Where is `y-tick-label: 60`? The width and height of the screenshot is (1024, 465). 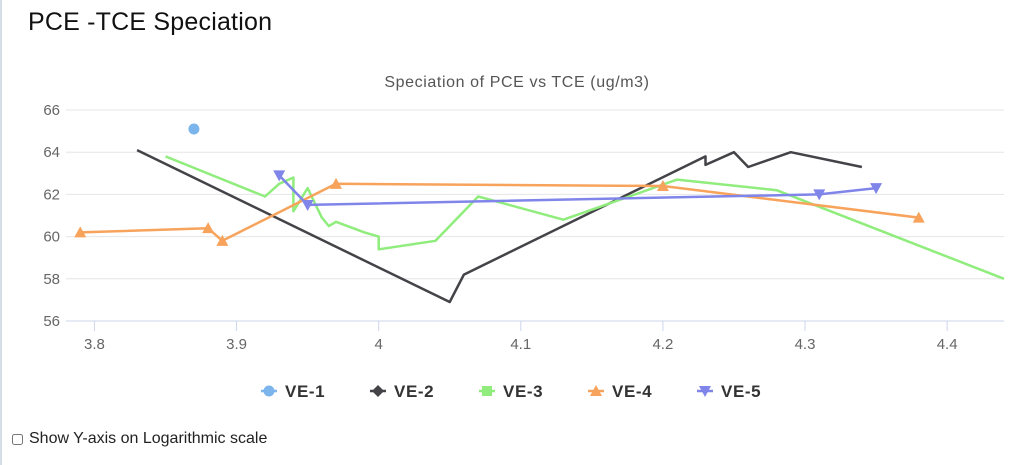 y-tick-label: 60 is located at coordinates (51, 237).